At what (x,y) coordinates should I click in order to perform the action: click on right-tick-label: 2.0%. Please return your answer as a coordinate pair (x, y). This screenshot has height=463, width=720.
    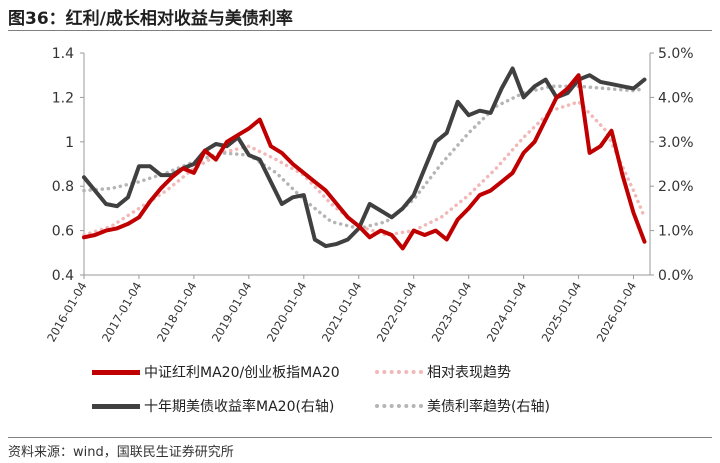
    Looking at the image, I should click on (676, 187).